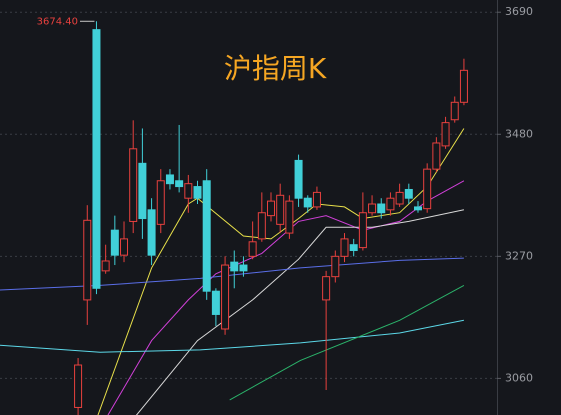  What do you see at coordinates (519, 133) in the screenshot?
I see `y-tick-label: 3480` at bounding box center [519, 133].